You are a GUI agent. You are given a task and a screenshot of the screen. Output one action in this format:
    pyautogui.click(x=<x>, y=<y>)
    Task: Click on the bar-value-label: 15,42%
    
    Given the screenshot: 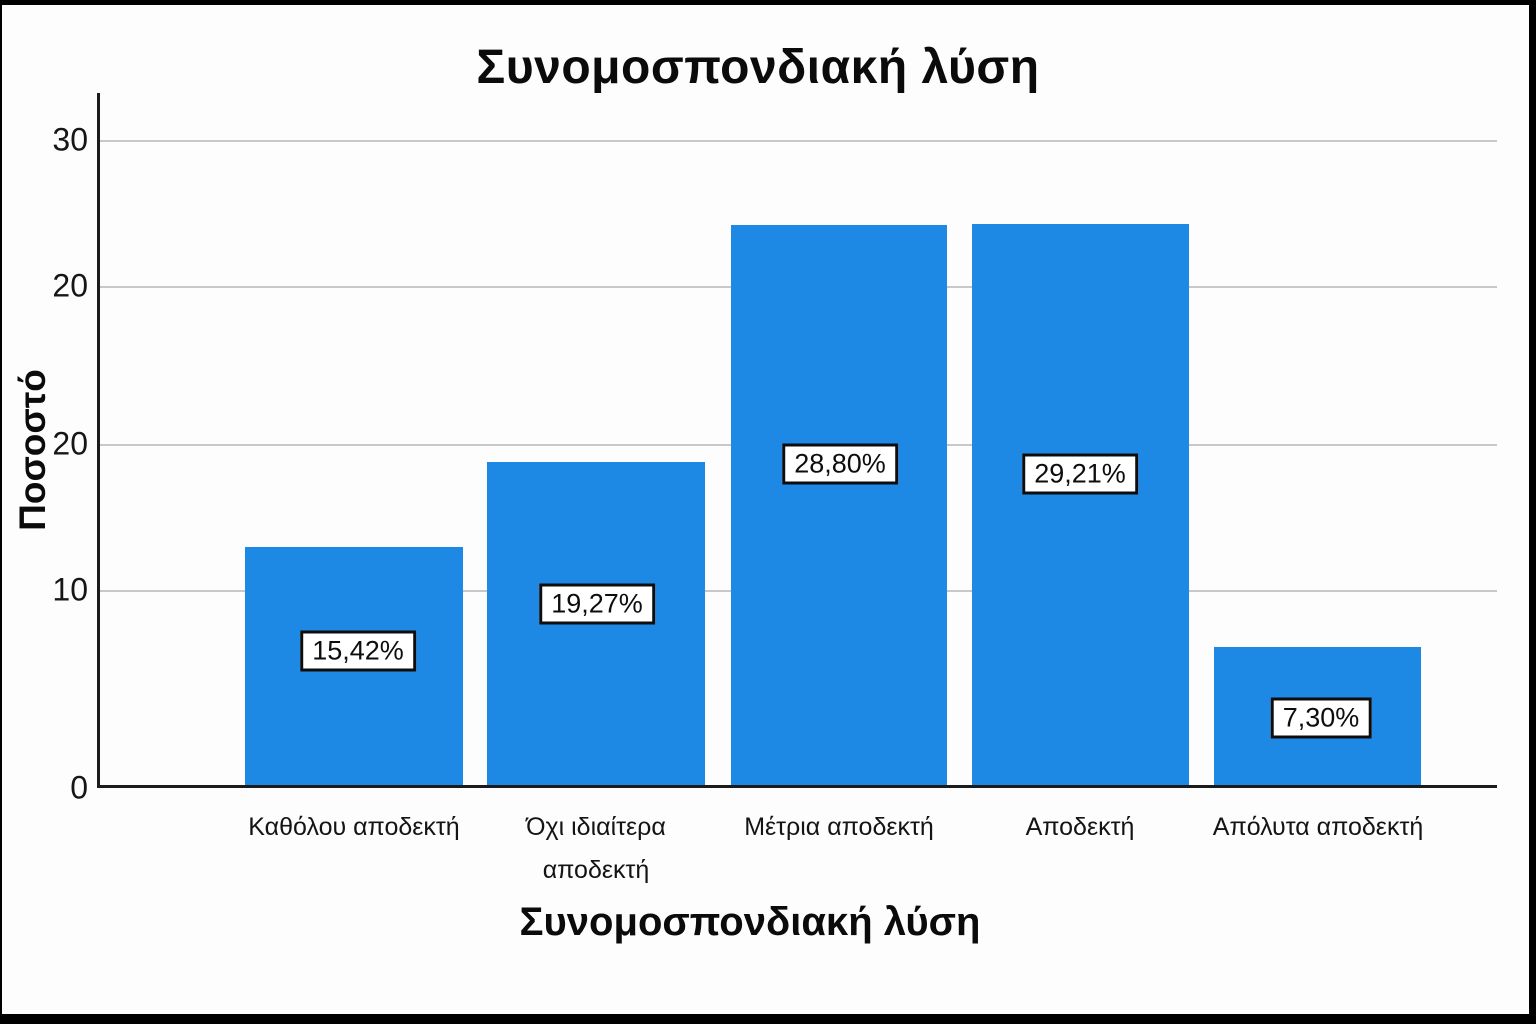 What is the action you would take?
    pyautogui.click(x=358, y=651)
    